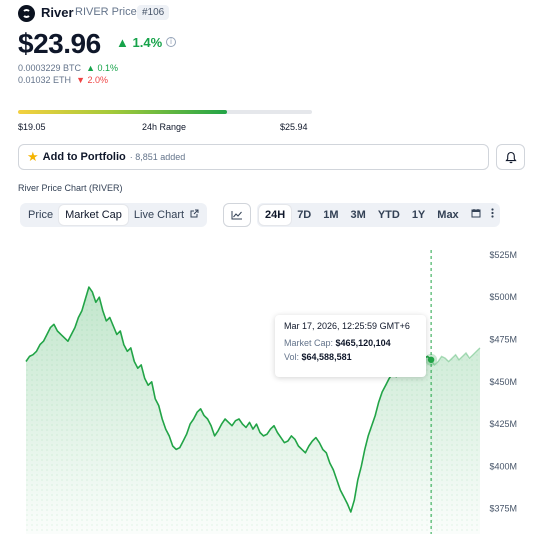 This screenshot has height=534, width=545. What do you see at coordinates (157, 157) in the screenshot?
I see `portfolio-added-count: · 8,851 added` at bounding box center [157, 157].